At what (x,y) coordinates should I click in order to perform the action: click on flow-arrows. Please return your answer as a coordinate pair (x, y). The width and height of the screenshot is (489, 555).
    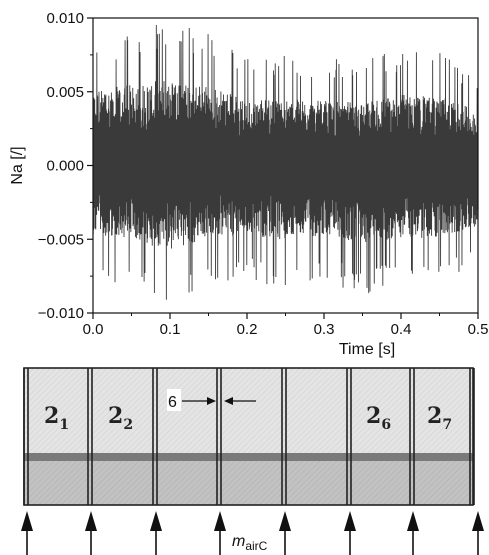
    Looking at the image, I should click on (252, 533).